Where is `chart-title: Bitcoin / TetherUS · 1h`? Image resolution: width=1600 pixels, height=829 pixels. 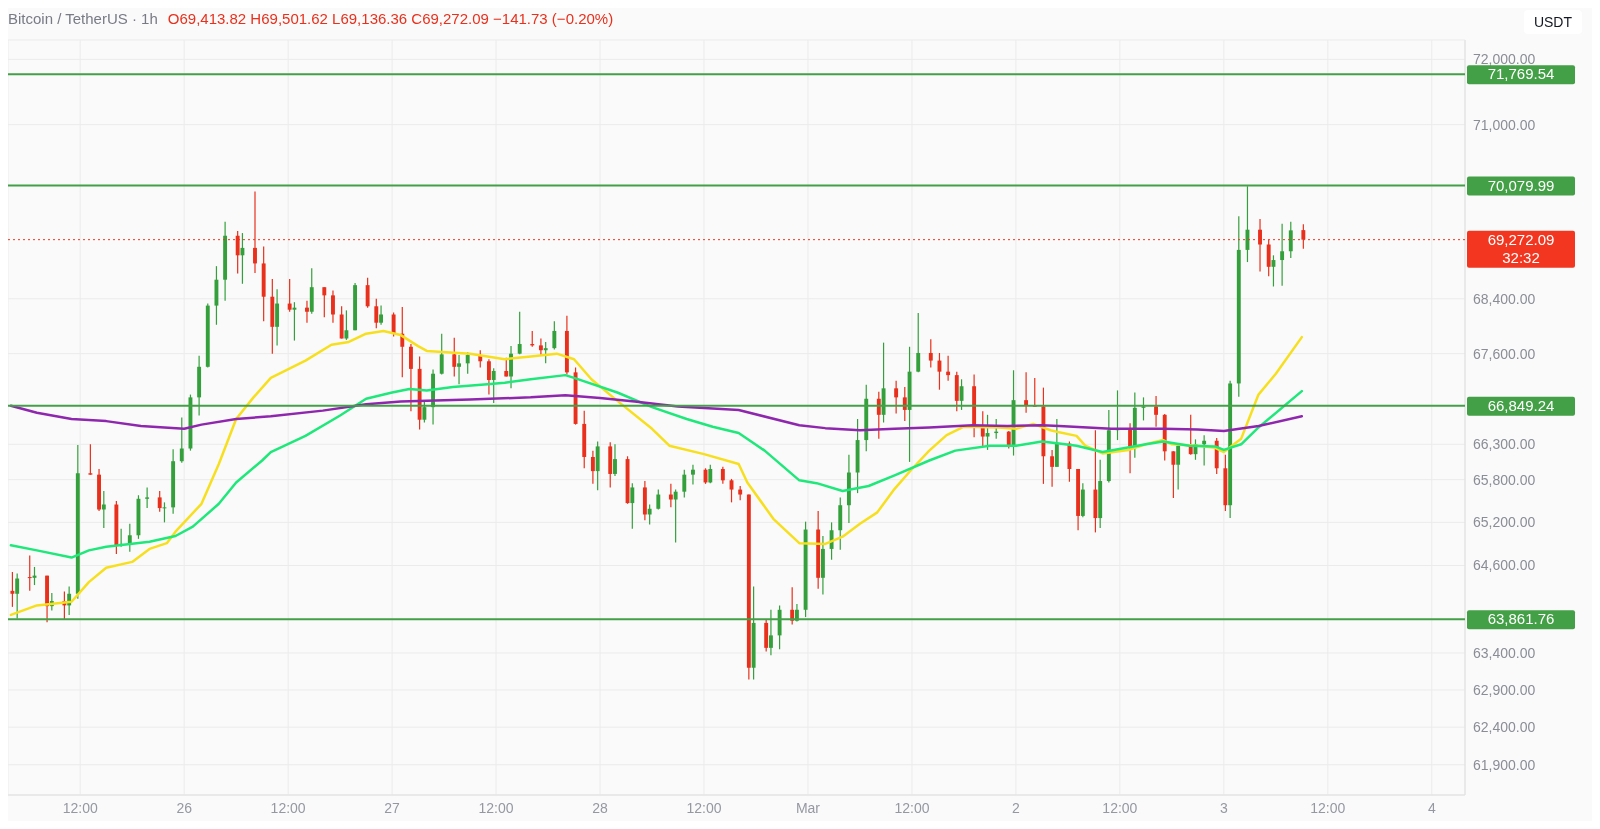 chart-title: Bitcoin / TetherUS · 1h is located at coordinates (83, 18).